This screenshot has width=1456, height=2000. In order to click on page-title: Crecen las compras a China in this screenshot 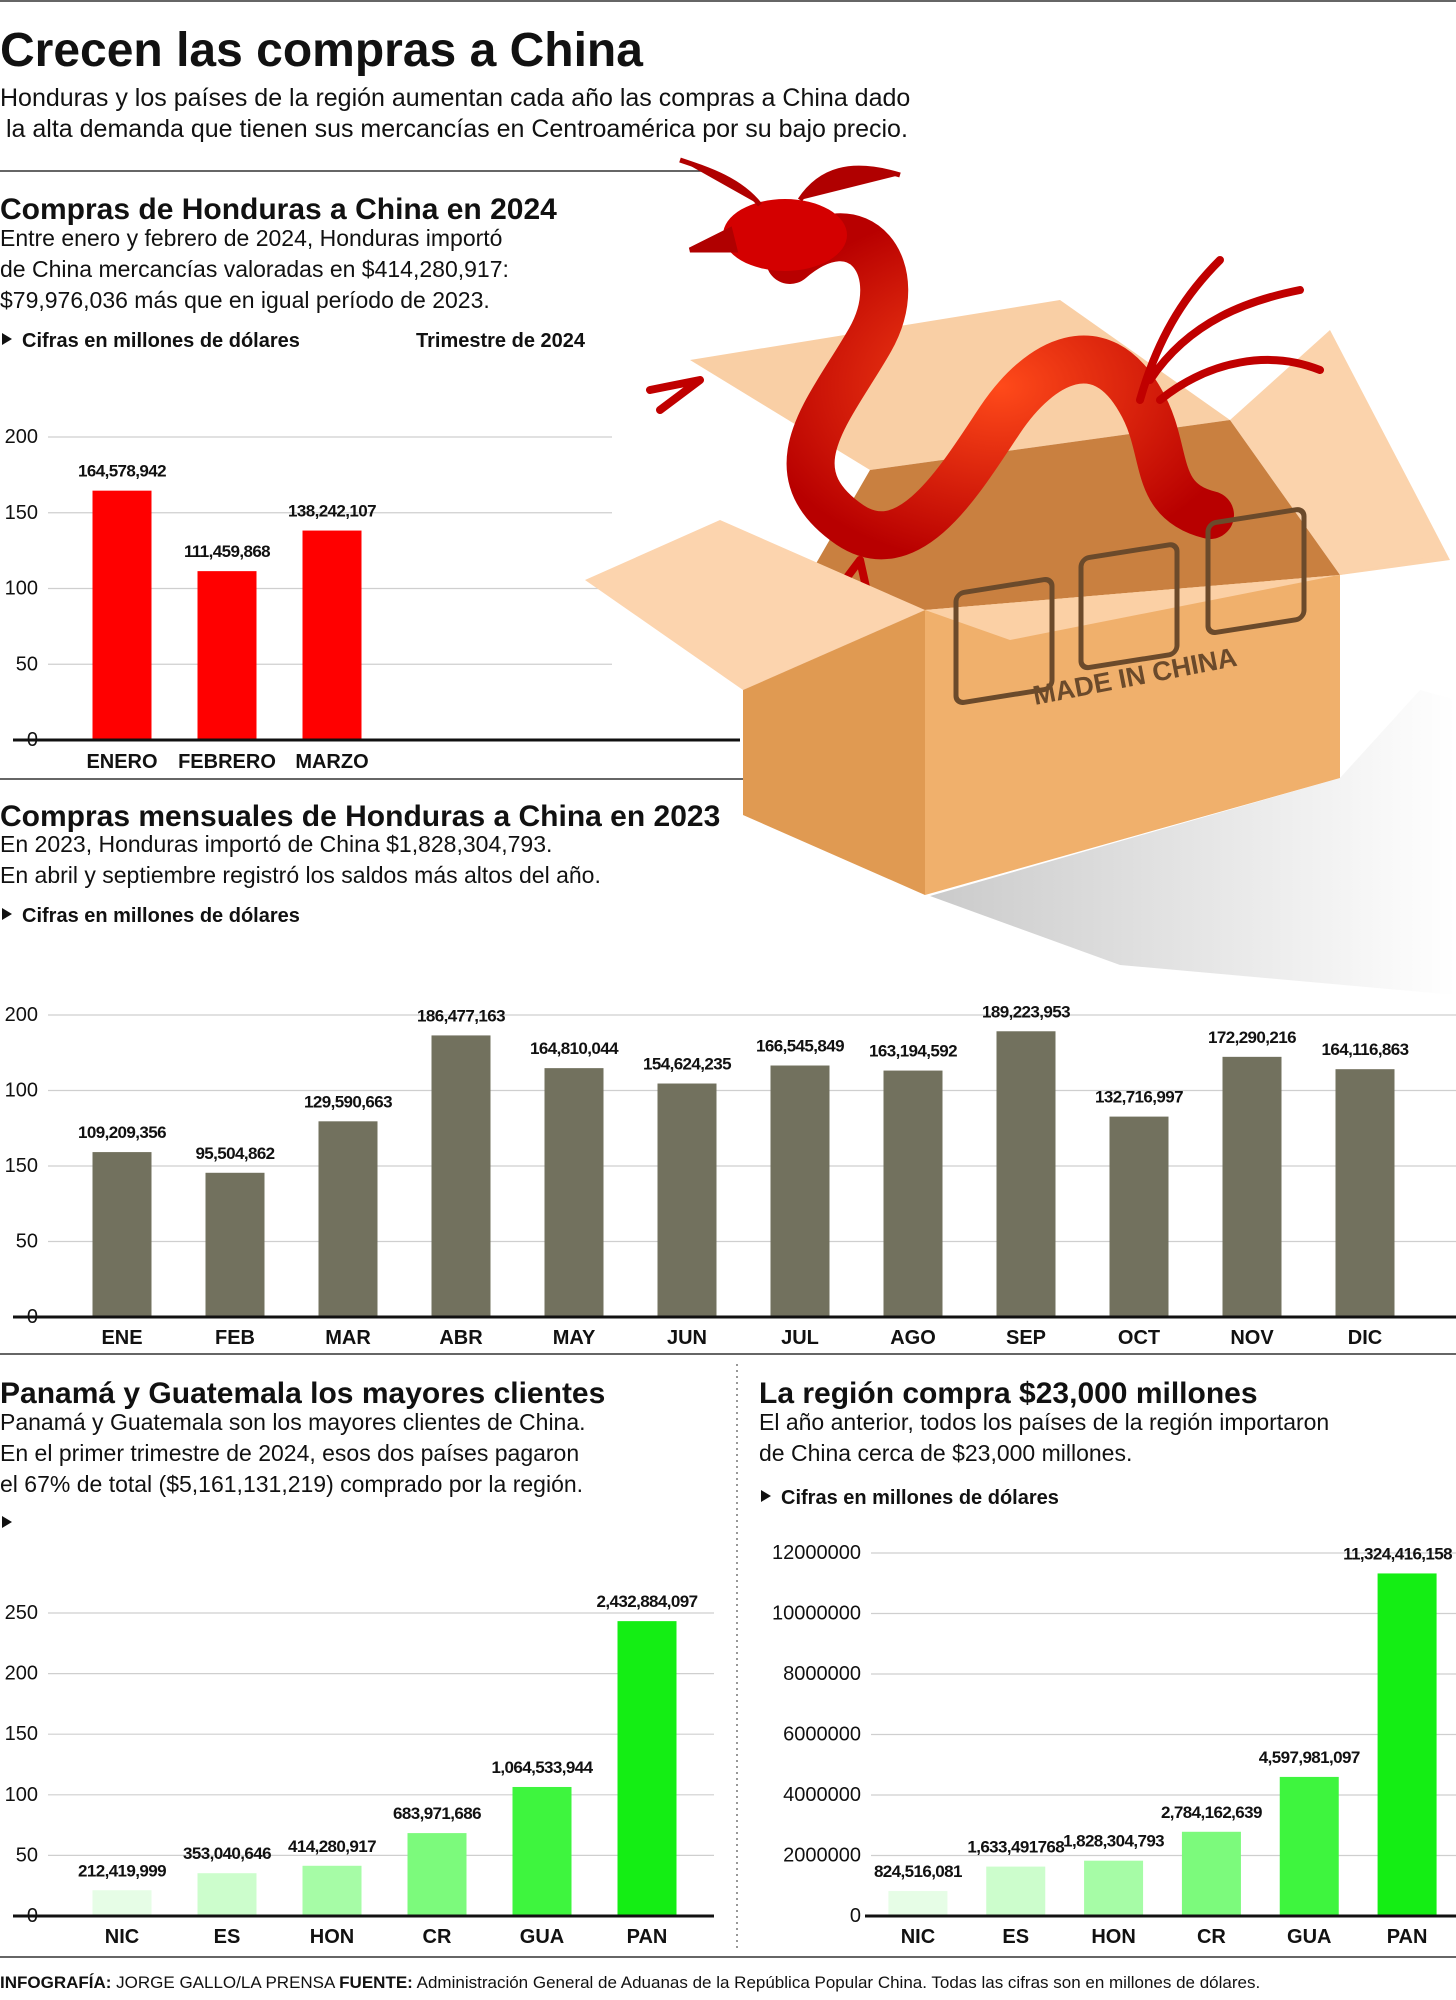, I will do `click(321, 50)`.